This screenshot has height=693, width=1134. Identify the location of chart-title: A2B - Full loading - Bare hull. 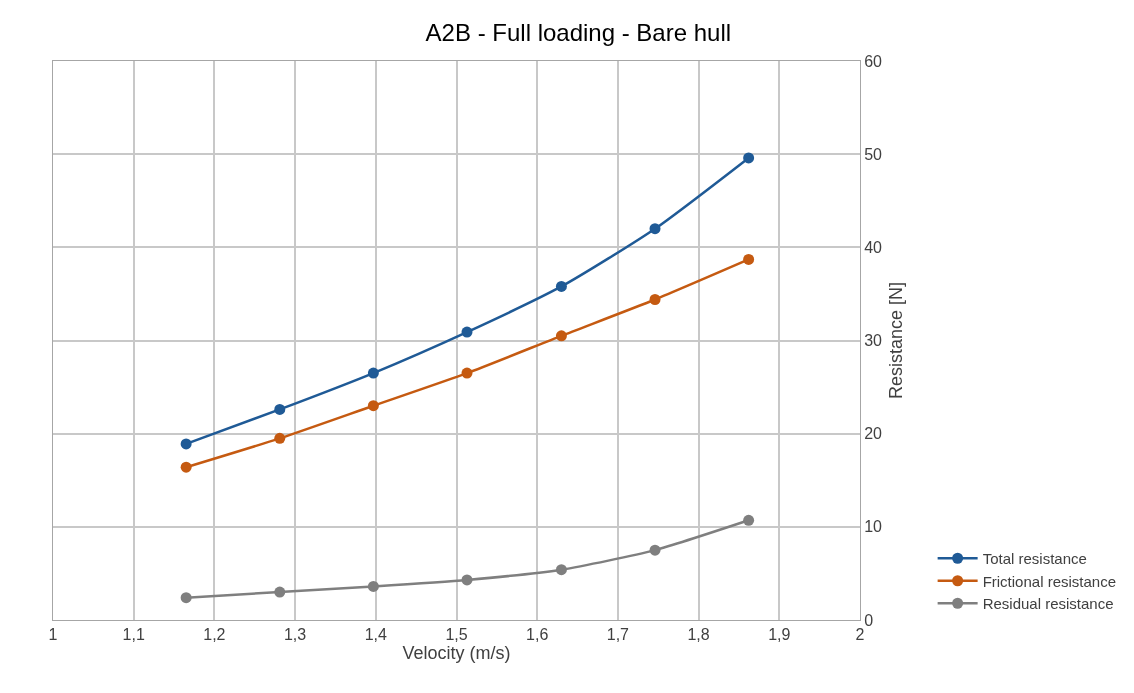
(578, 33).